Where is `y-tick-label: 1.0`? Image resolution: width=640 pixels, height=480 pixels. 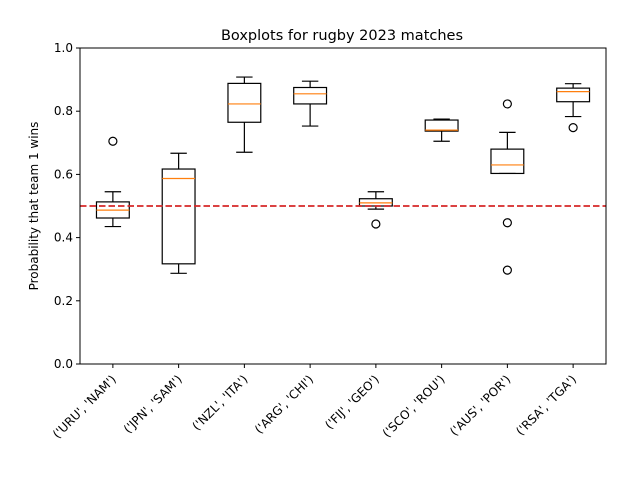 y-tick-label: 1.0 is located at coordinates (63, 48).